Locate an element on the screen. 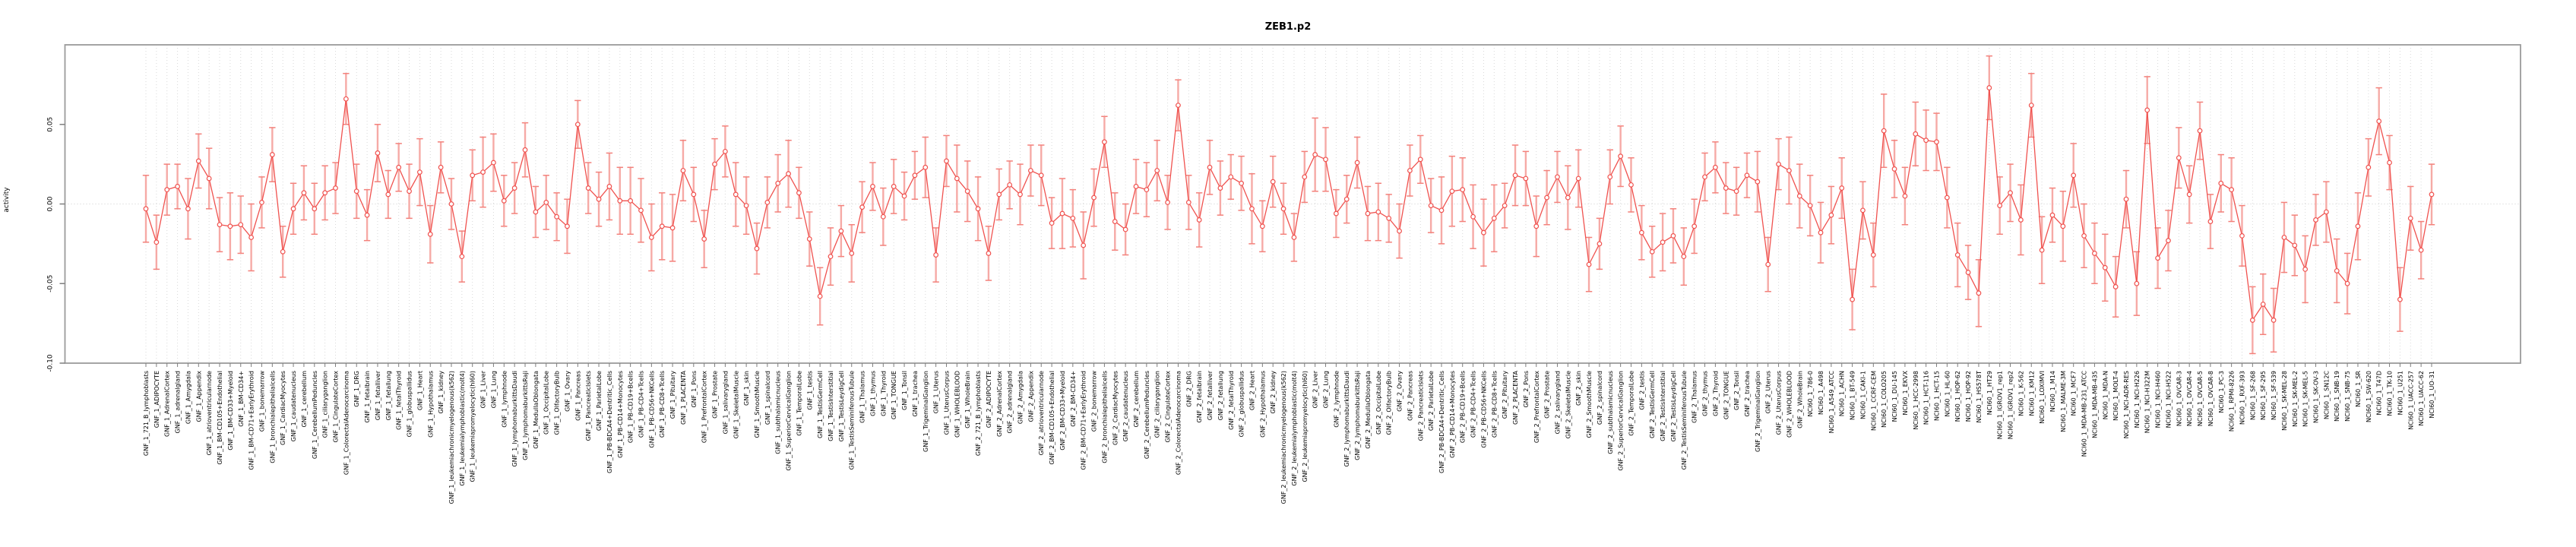  x-tick-label: GNF_2_WholeBrain is located at coordinates (1800, 399).